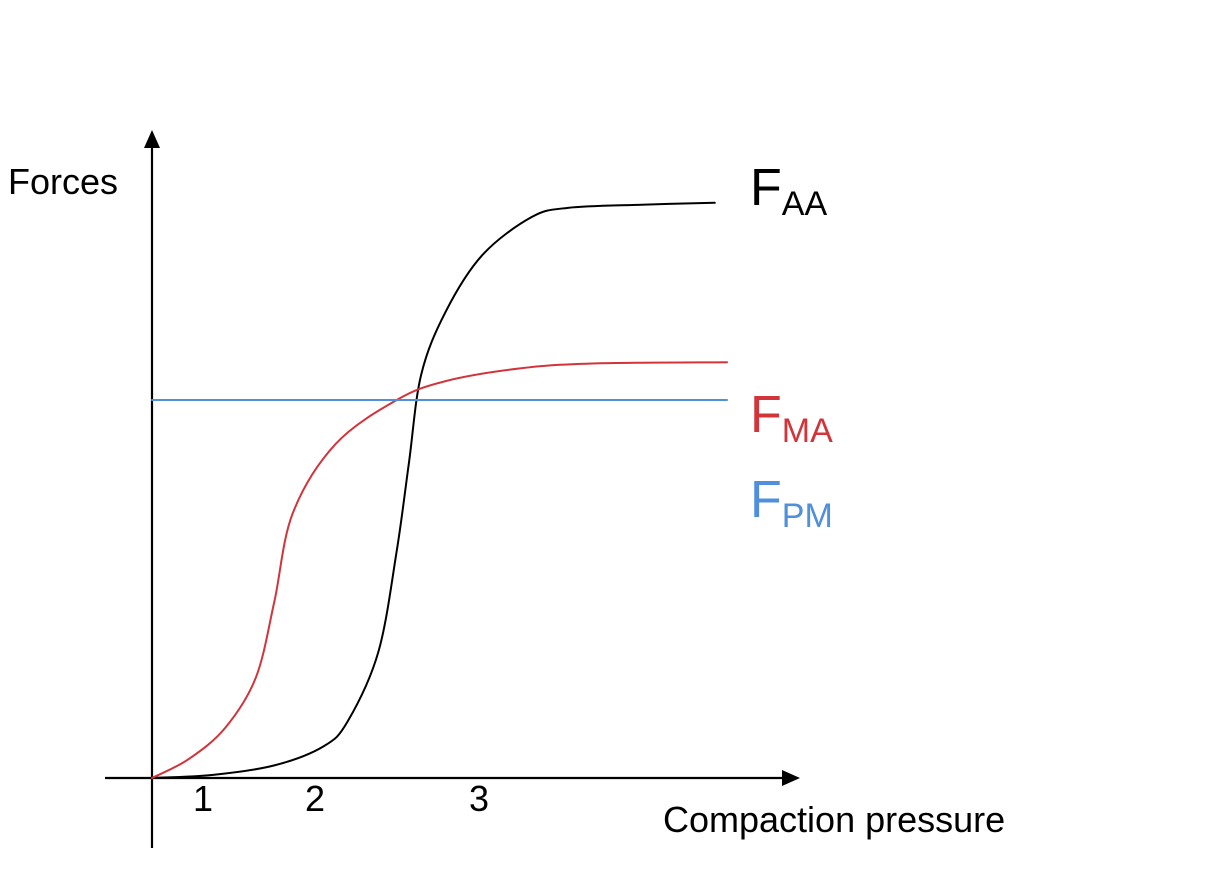 This screenshot has width=1210, height=880. What do you see at coordinates (834, 819) in the screenshot?
I see `x-axis-title: Compaction pressure` at bounding box center [834, 819].